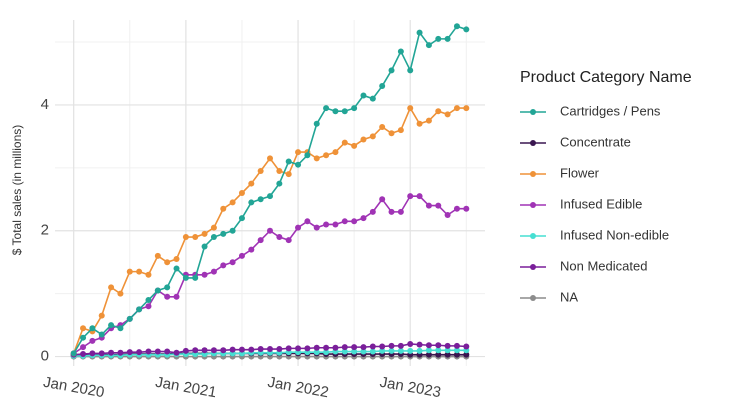 The width and height of the screenshot is (742, 418). Describe the element at coordinates (410, 387) in the screenshot. I see `x-tick-label: Jan 2023` at that location.